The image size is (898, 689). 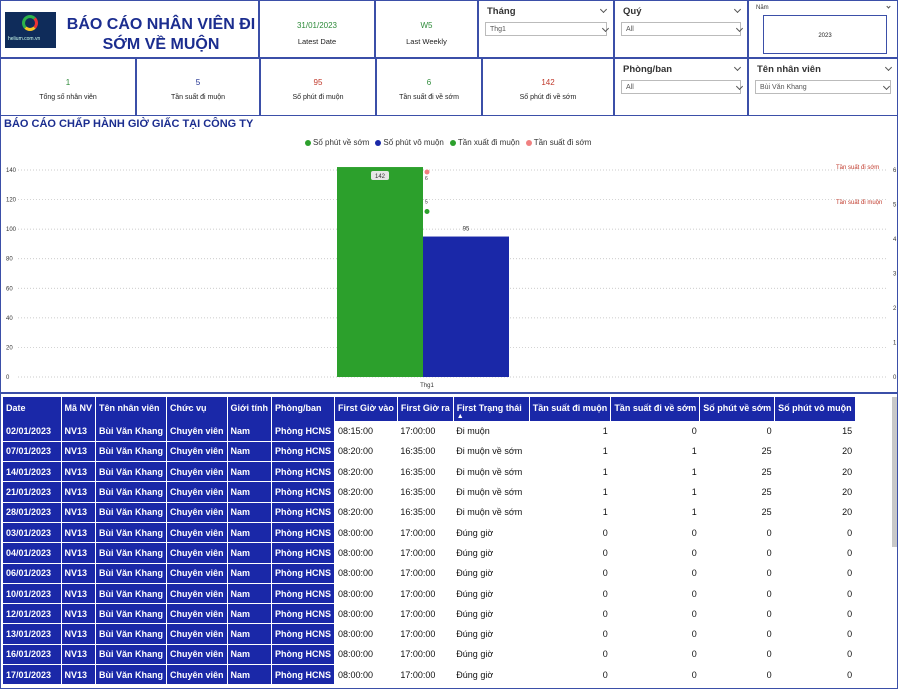 I want to click on table-cell: 14/01/2023, so click(x=32, y=472).